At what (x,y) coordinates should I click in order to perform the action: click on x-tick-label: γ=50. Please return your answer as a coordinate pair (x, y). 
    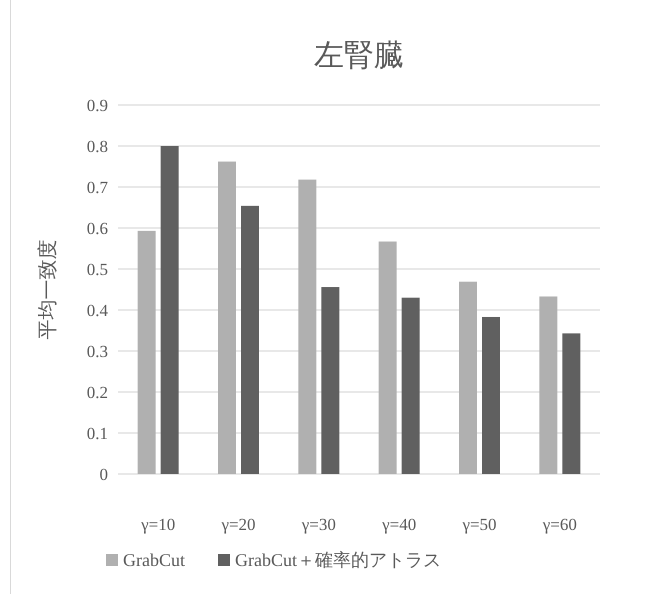
    Looking at the image, I should click on (479, 524).